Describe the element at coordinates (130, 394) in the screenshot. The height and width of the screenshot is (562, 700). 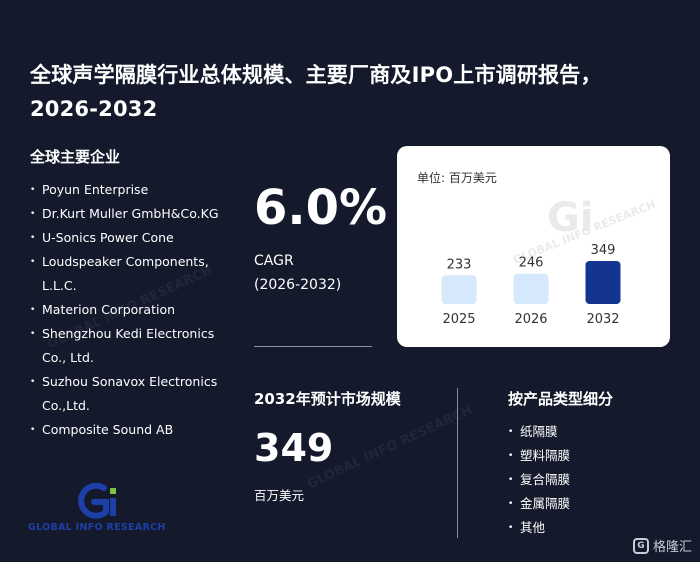
I see `company-item: Suzhou Sonavox Electronics Co.,Ltd.` at that location.